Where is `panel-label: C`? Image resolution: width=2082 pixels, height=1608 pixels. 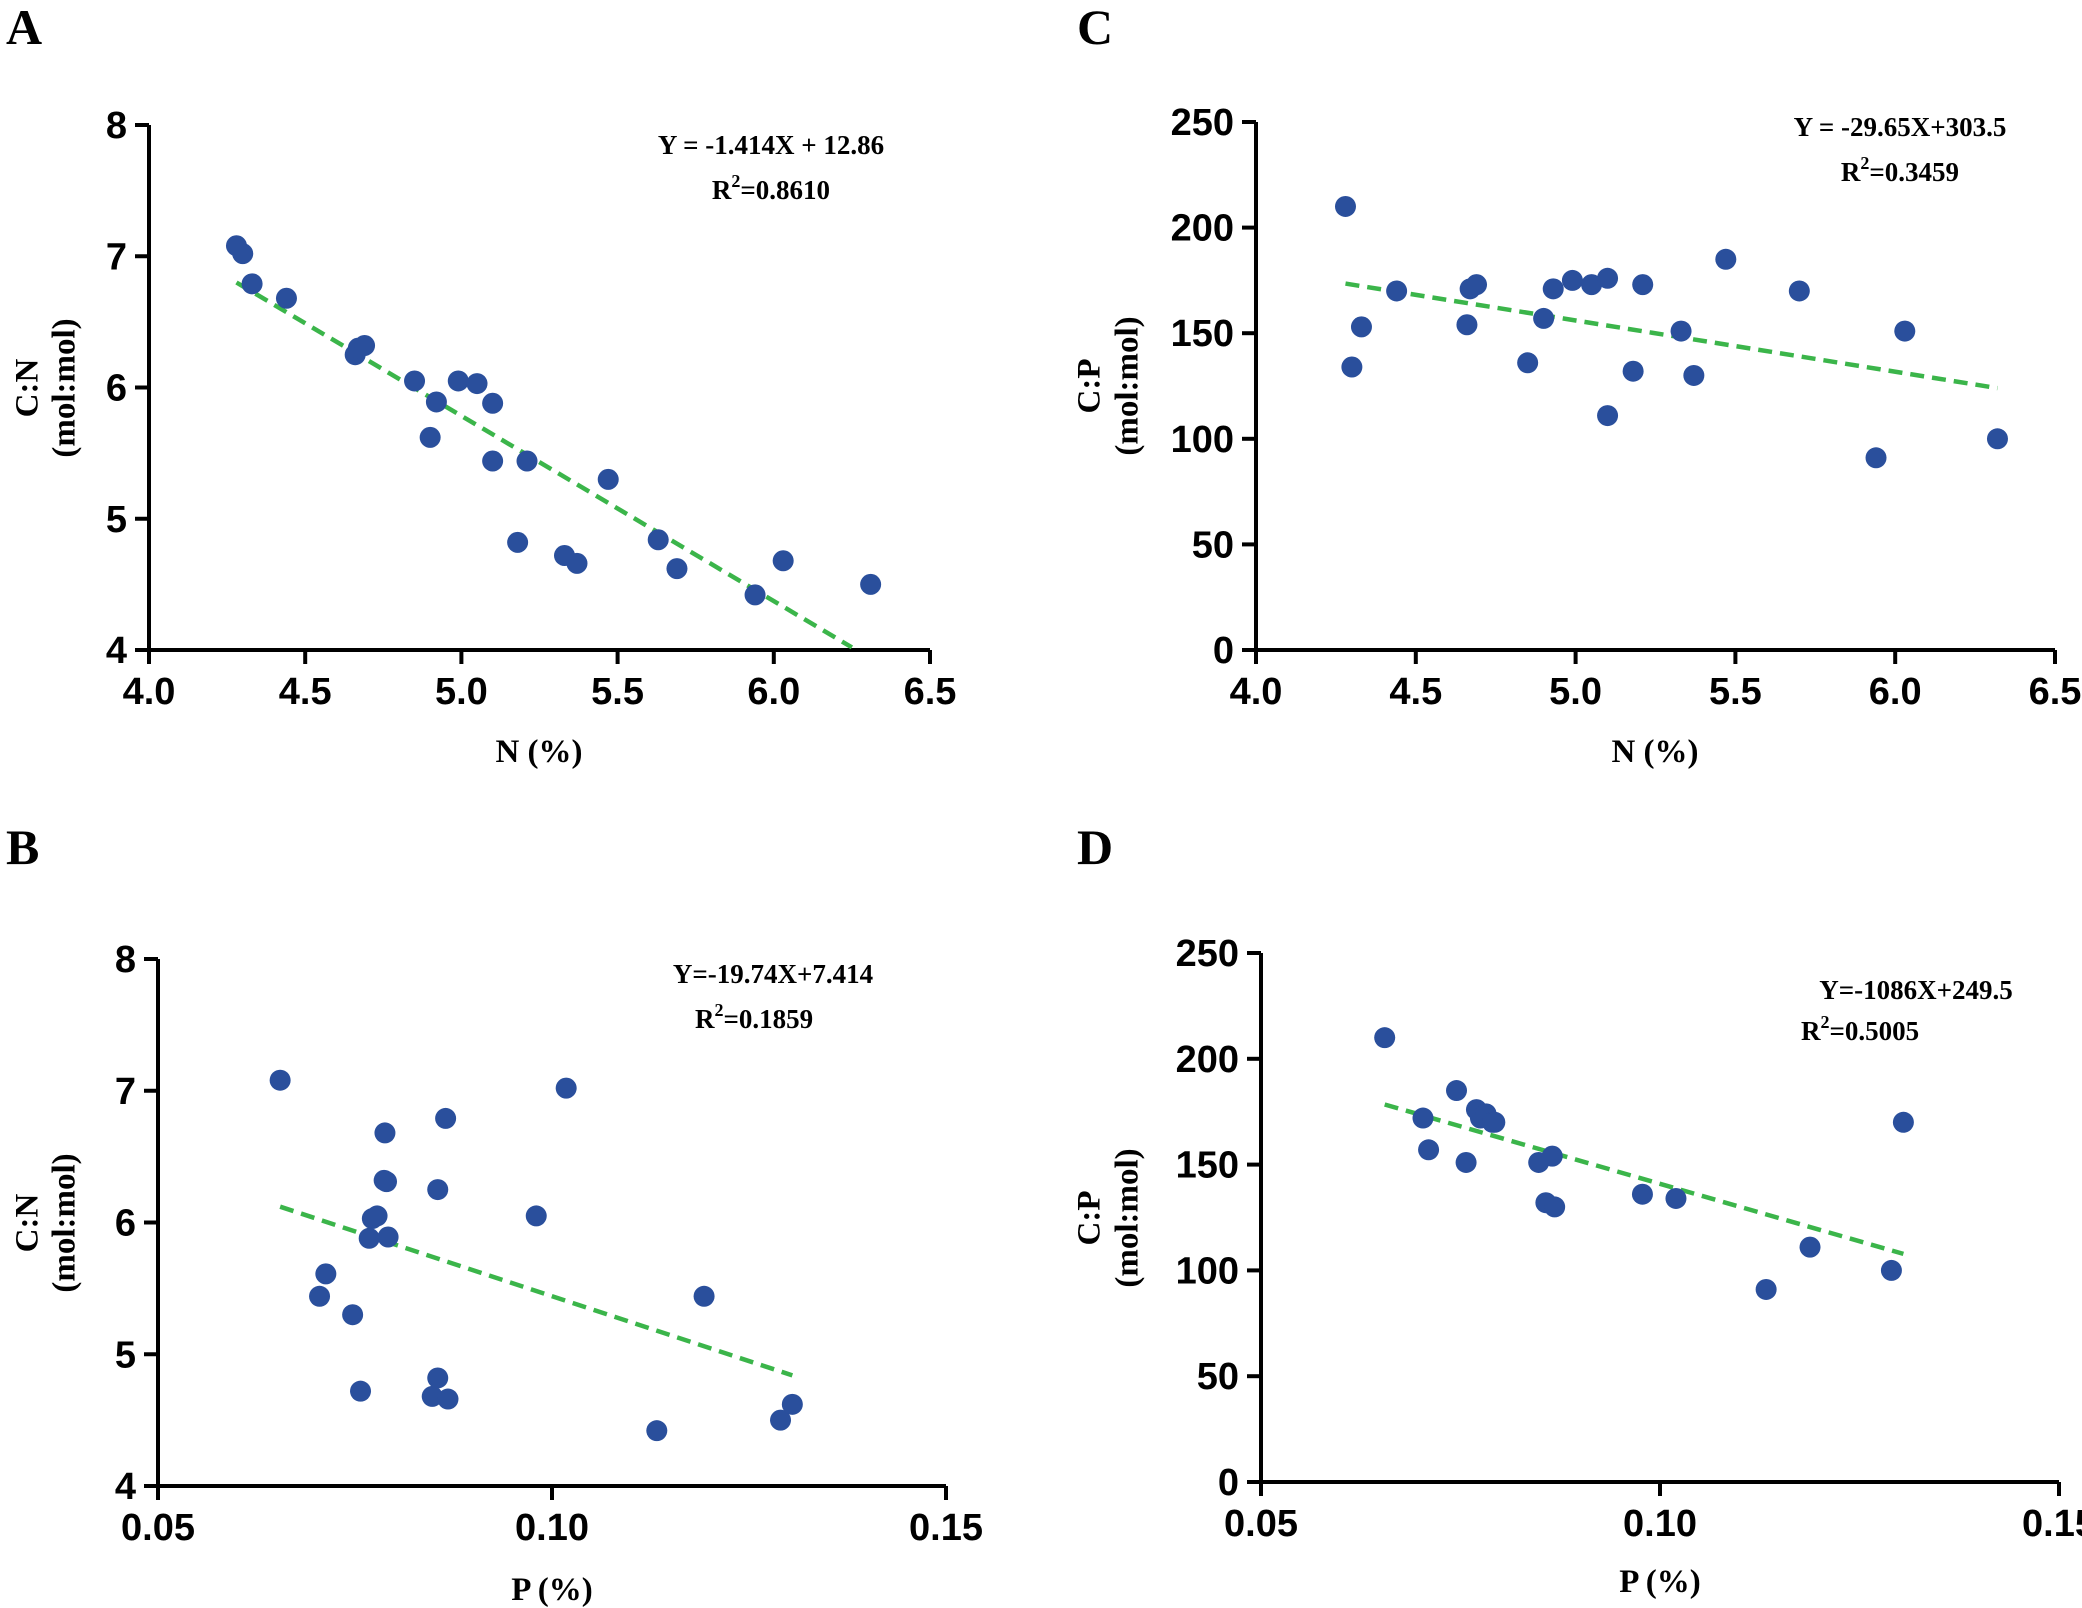 panel-label: C is located at coordinates (1095, 27).